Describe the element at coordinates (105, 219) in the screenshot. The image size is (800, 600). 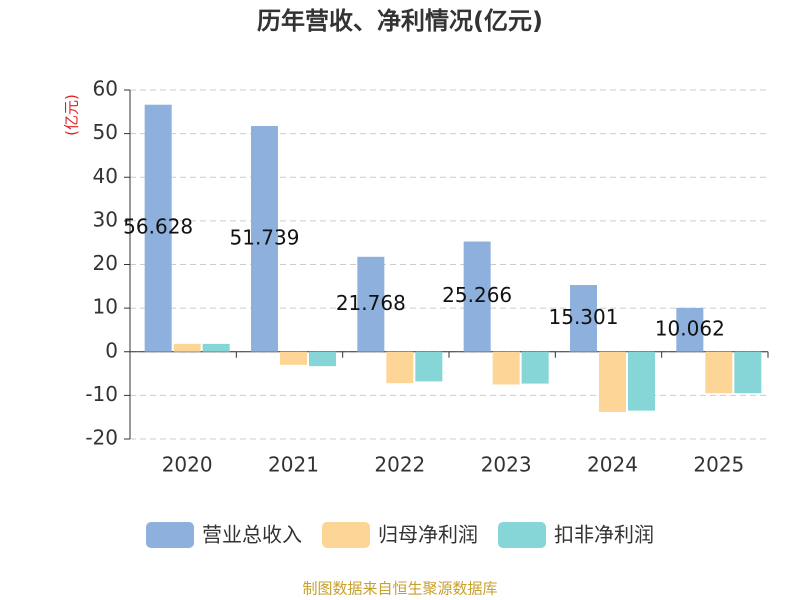
I see `y-tick-label: 30` at that location.